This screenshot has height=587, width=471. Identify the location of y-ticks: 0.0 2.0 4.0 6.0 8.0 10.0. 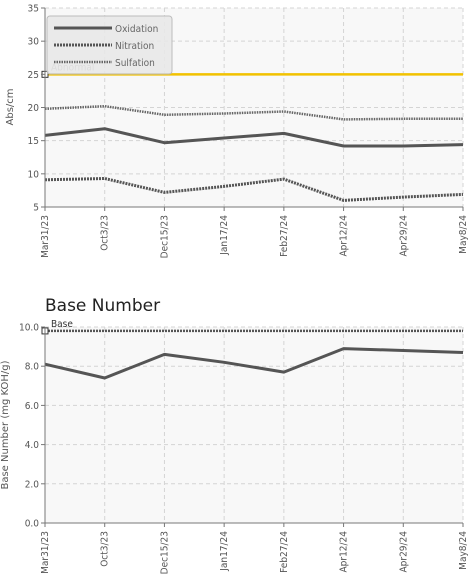
(32, 426).